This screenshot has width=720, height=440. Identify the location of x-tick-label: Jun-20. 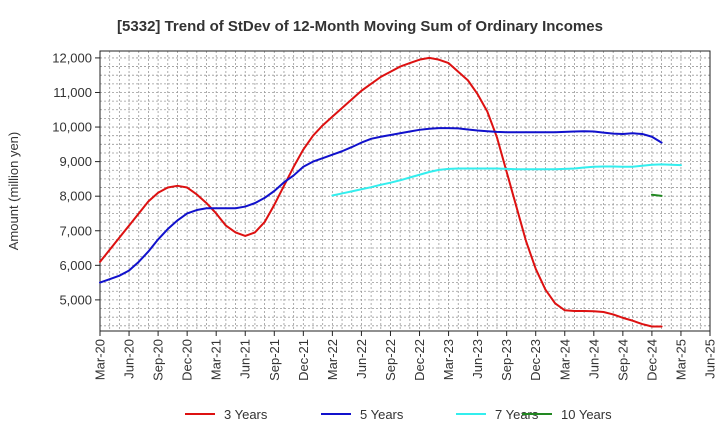
(129, 359).